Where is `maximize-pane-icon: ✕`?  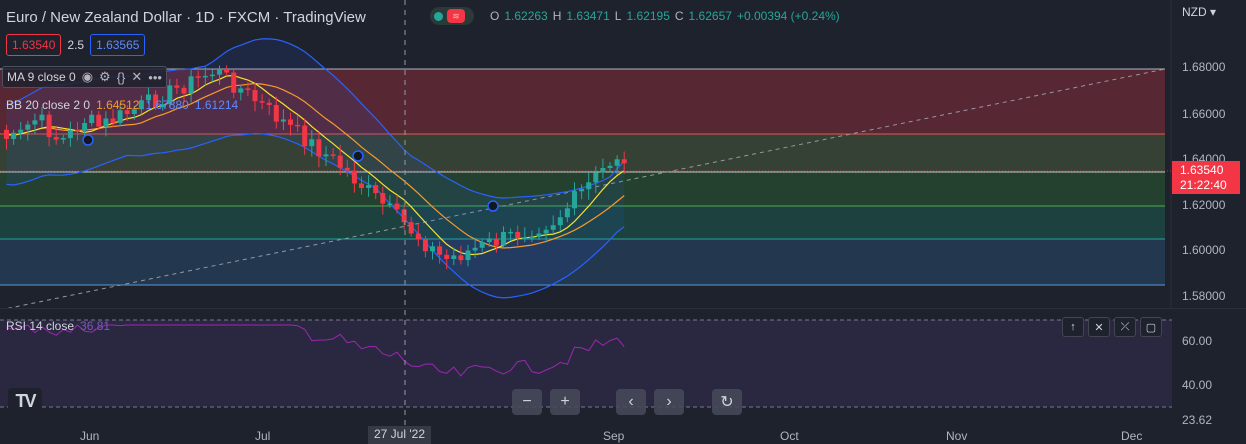 maximize-pane-icon: ✕ is located at coordinates (1099, 327).